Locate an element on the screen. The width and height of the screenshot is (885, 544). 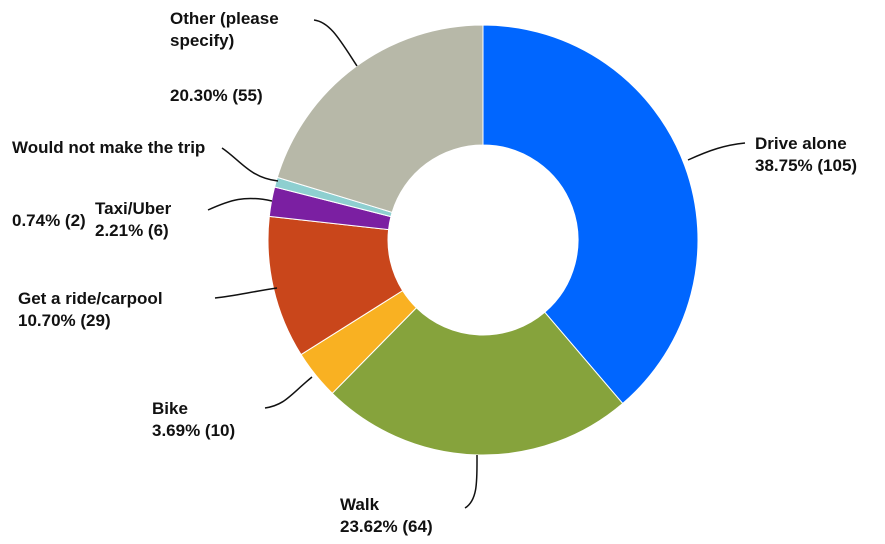
slice-label: Taxi/Uber is located at coordinates (133, 208).